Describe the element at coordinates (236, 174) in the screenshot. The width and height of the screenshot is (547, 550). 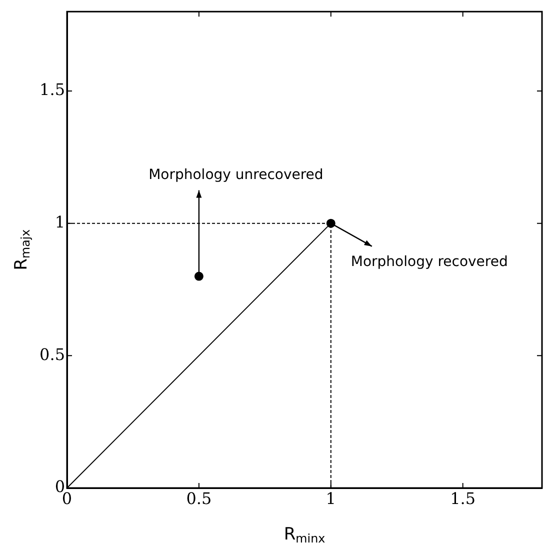
I see `annotation: Morphology unrecovered` at that location.